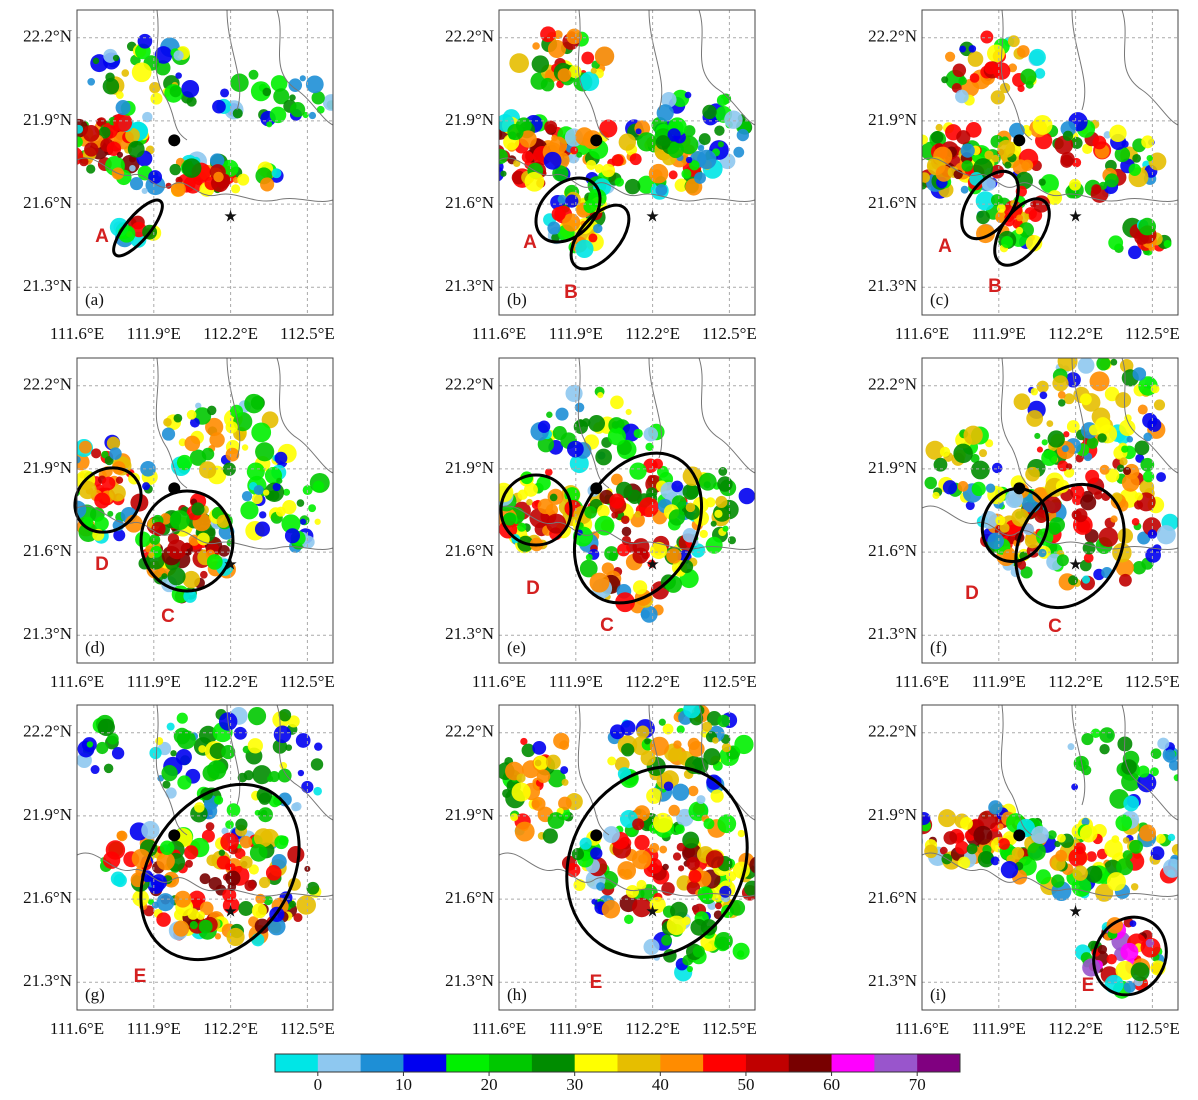 This screenshot has height=1100, width=1198. Describe the element at coordinates (499, 681) in the screenshot. I see `x-tick-label: 111.6°E` at that location.